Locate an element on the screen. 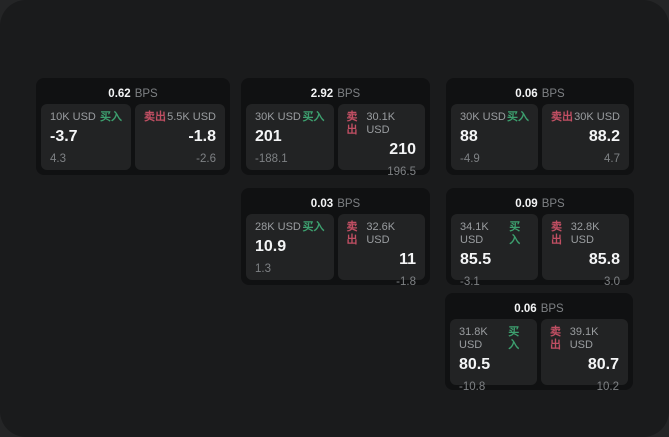  sell-panel: 卖出 39.1K USD 80.7 10.2 is located at coordinates (584, 356).